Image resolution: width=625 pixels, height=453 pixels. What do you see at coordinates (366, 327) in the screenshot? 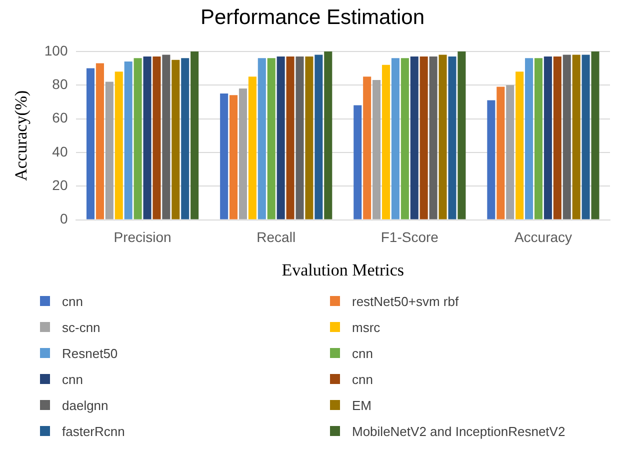
I see `legend-label: msrc` at bounding box center [366, 327].